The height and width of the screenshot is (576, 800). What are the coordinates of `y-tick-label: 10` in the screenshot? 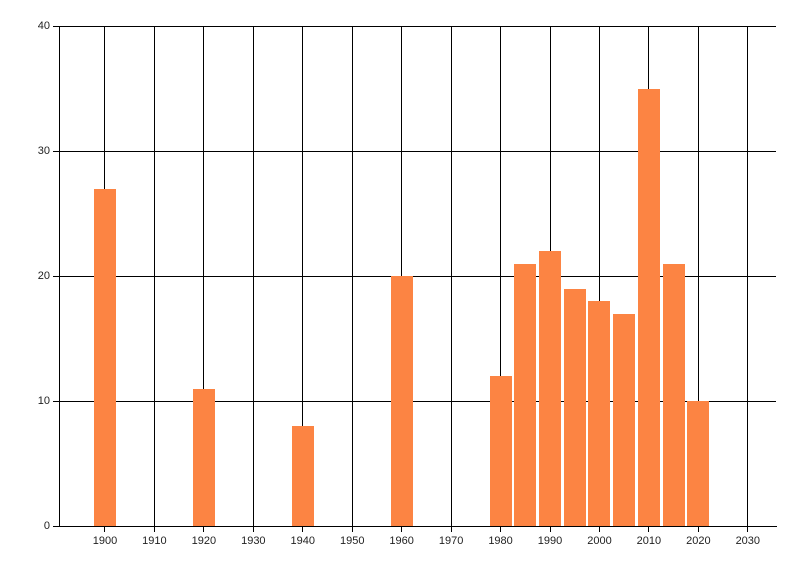 It's located at (43, 401).